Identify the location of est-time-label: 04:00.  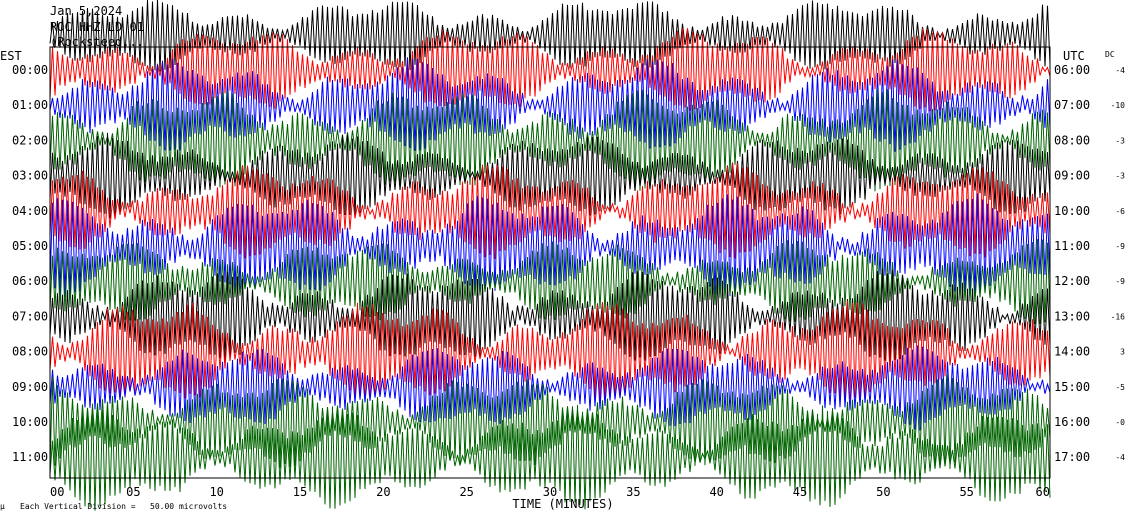
(30, 211).